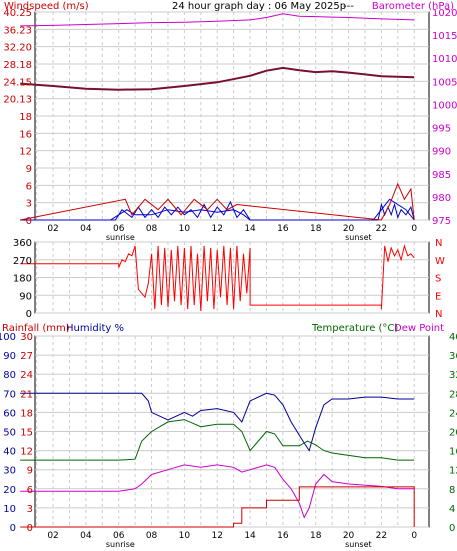 The height and width of the screenshot is (551, 457). Describe the element at coordinates (452, 528) in the screenshot. I see `temperature-tick-label: 0` at that location.